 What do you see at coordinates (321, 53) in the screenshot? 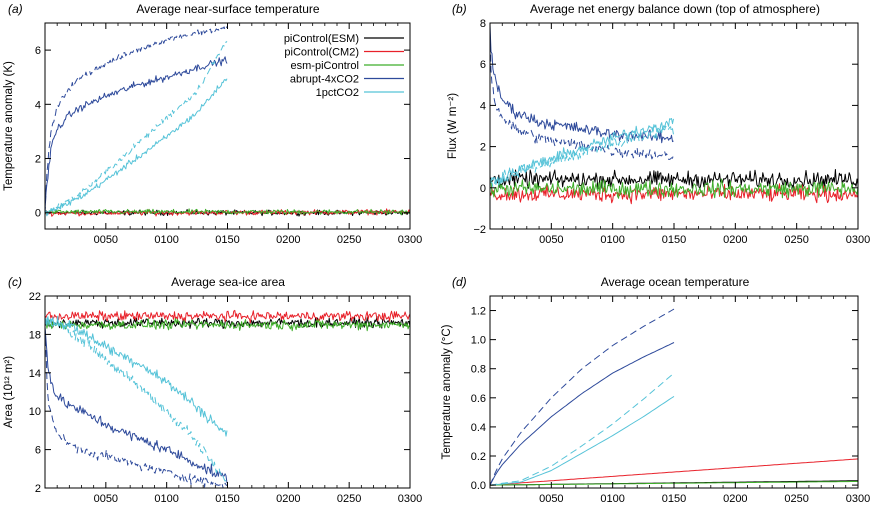
I see `legend-label: piControl(CM2)` at bounding box center [321, 53].